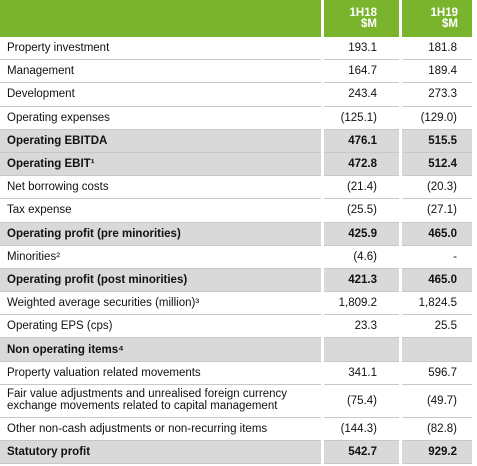 The image size is (477, 466). I want to click on row-label: Operating profit (pre minorities), so click(160, 234).